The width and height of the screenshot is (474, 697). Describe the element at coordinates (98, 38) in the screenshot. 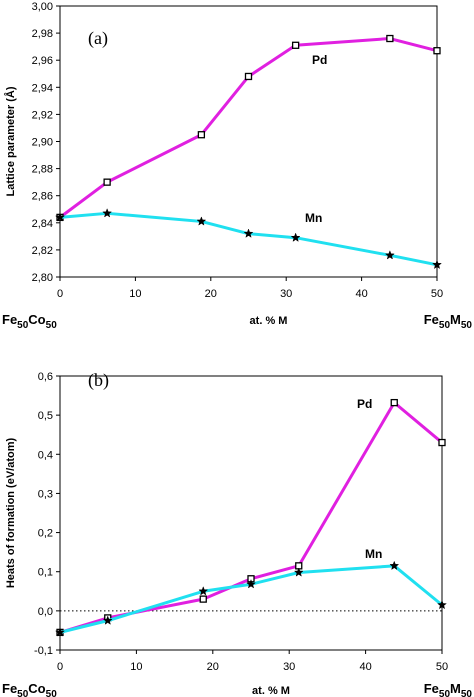

I see `panel-label: (a)` at that location.